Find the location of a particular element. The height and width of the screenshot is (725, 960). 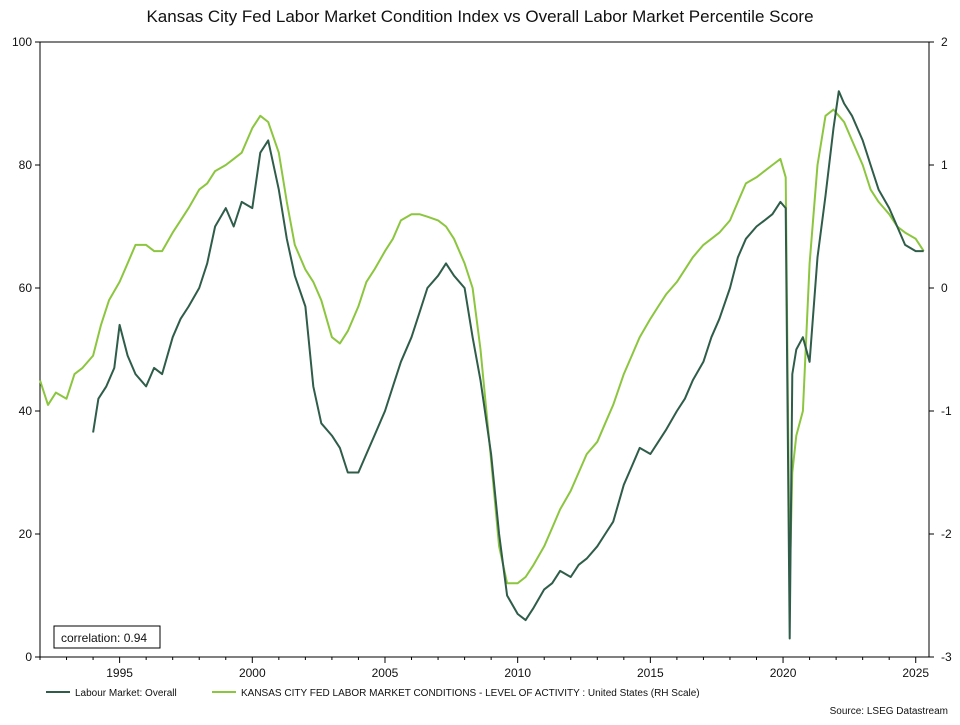

right-y-axis: 2 1 0 -1 -2 -3 is located at coordinates (940, 349).